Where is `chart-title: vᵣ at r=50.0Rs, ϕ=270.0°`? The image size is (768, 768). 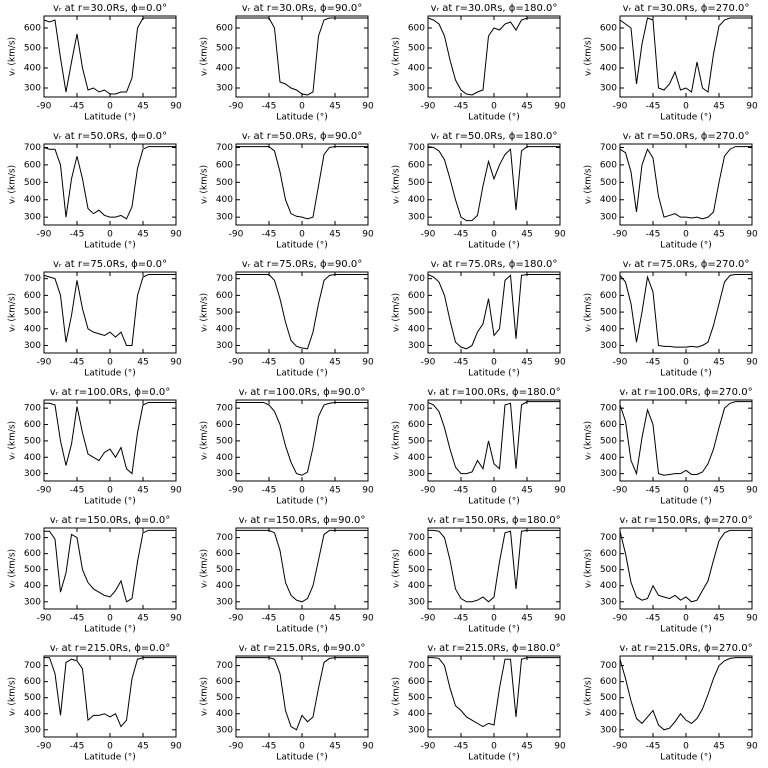
chart-title: vᵣ at r=50.0Rs, ϕ=270.0° is located at coordinates (686, 136).